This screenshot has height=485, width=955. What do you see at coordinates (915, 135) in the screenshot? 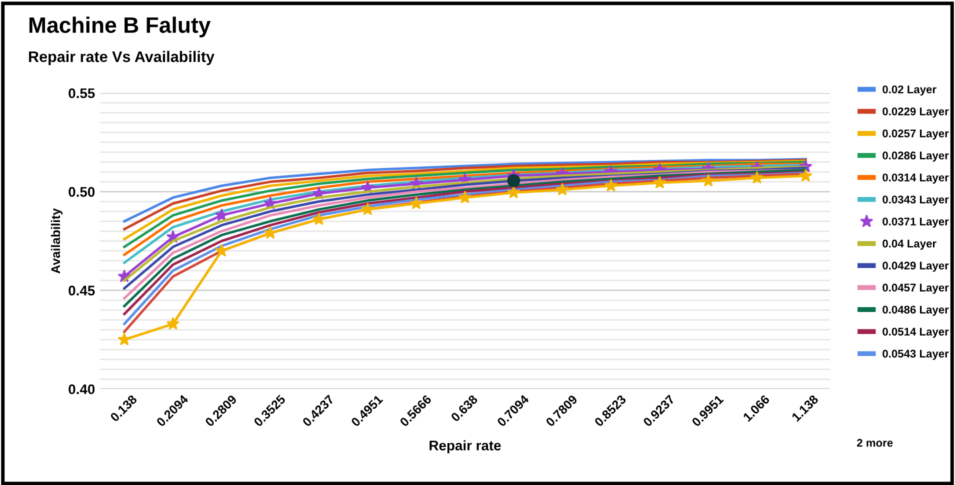
I see `legend-label: 0.0257 Layer` at bounding box center [915, 135].